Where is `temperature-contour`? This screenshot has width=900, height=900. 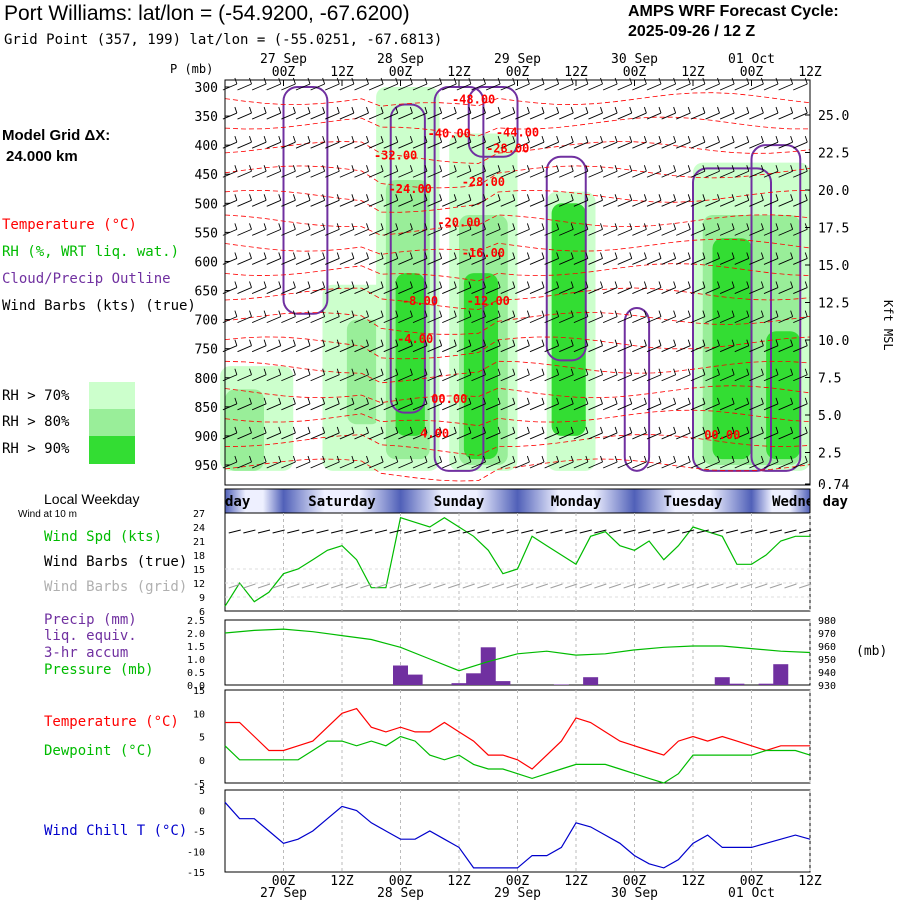 temperature-contour is located at coordinates (517, 225).